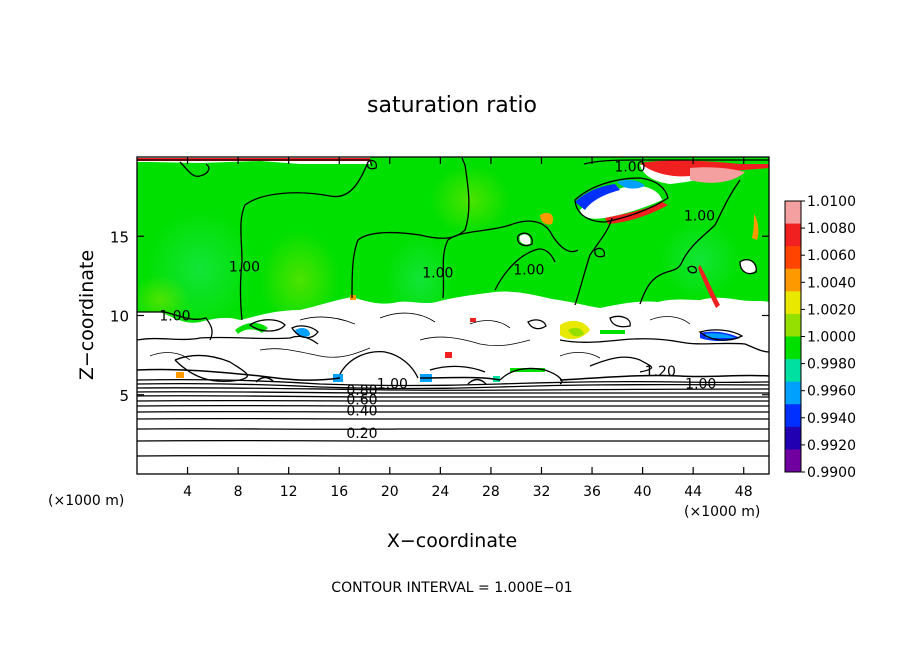 The image size is (904, 654). Describe the element at coordinates (440, 492) in the screenshot. I see `x-tick-label: 24` at that location.